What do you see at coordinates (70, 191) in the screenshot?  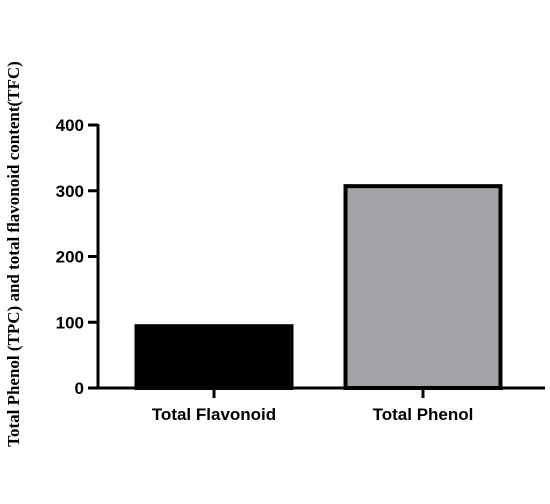 I see `y-tick-label-3: 300` at bounding box center [70, 191].